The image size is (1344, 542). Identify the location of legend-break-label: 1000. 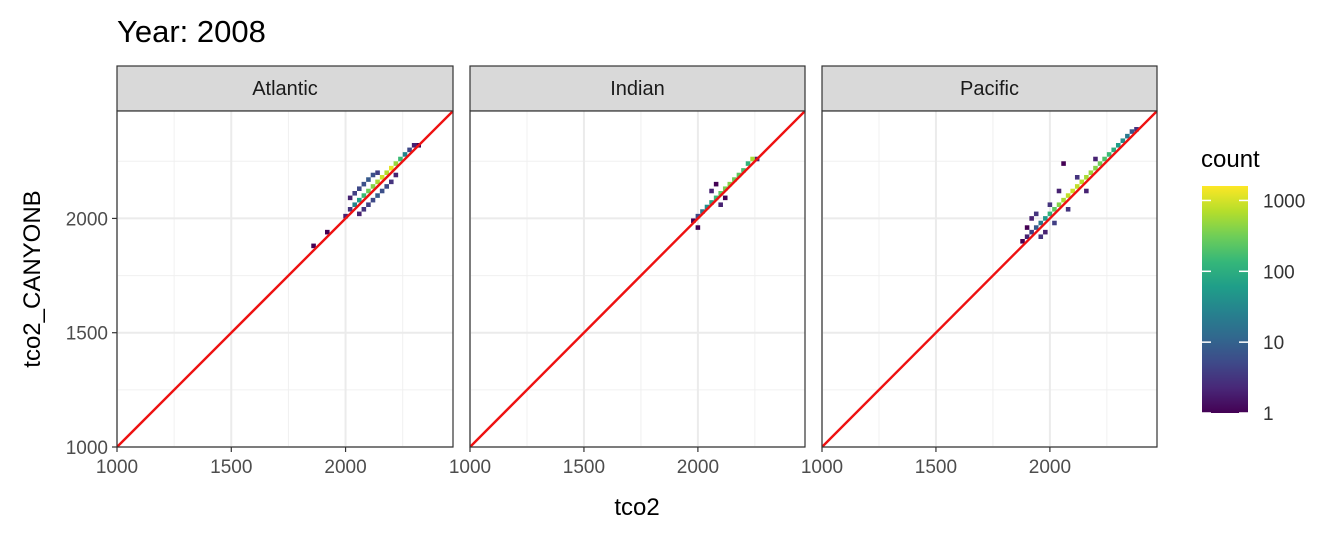
(1284, 201).